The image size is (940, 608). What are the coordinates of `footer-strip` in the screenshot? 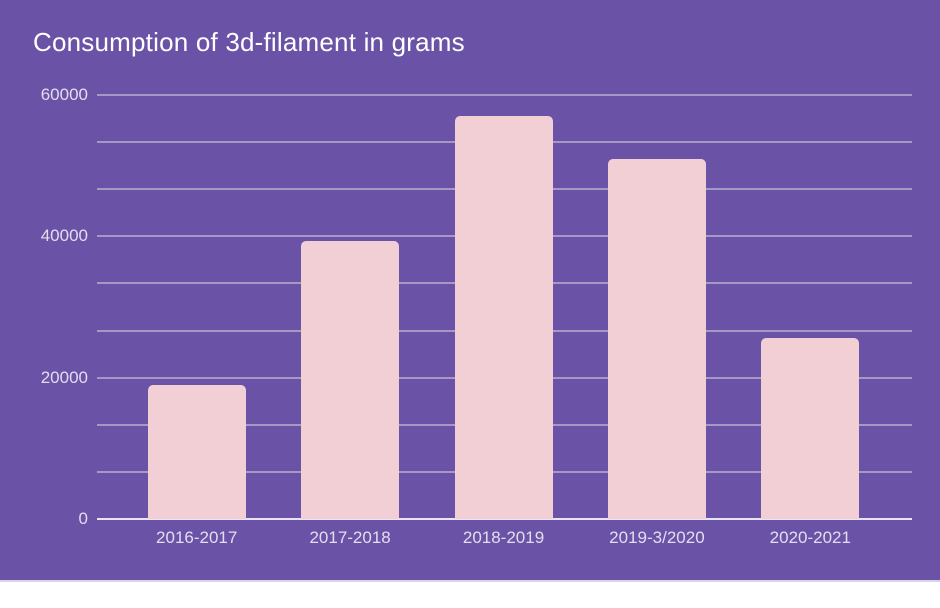 It's located at (470, 594).